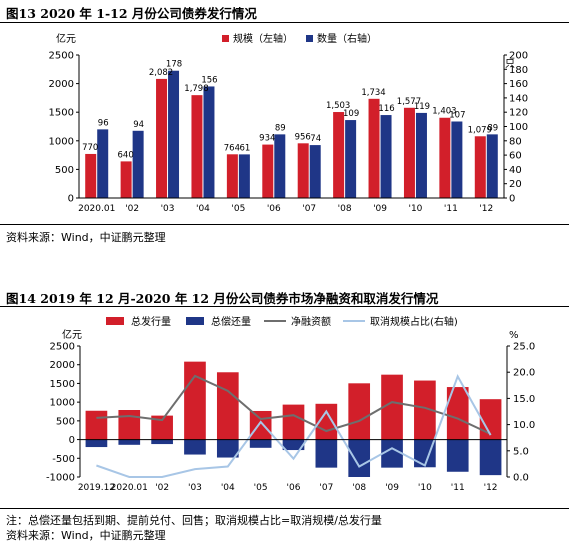 The width and height of the screenshot is (569, 544). Describe the element at coordinates (284, 508) in the screenshot. I see `figure14-bottom-rule` at that location.